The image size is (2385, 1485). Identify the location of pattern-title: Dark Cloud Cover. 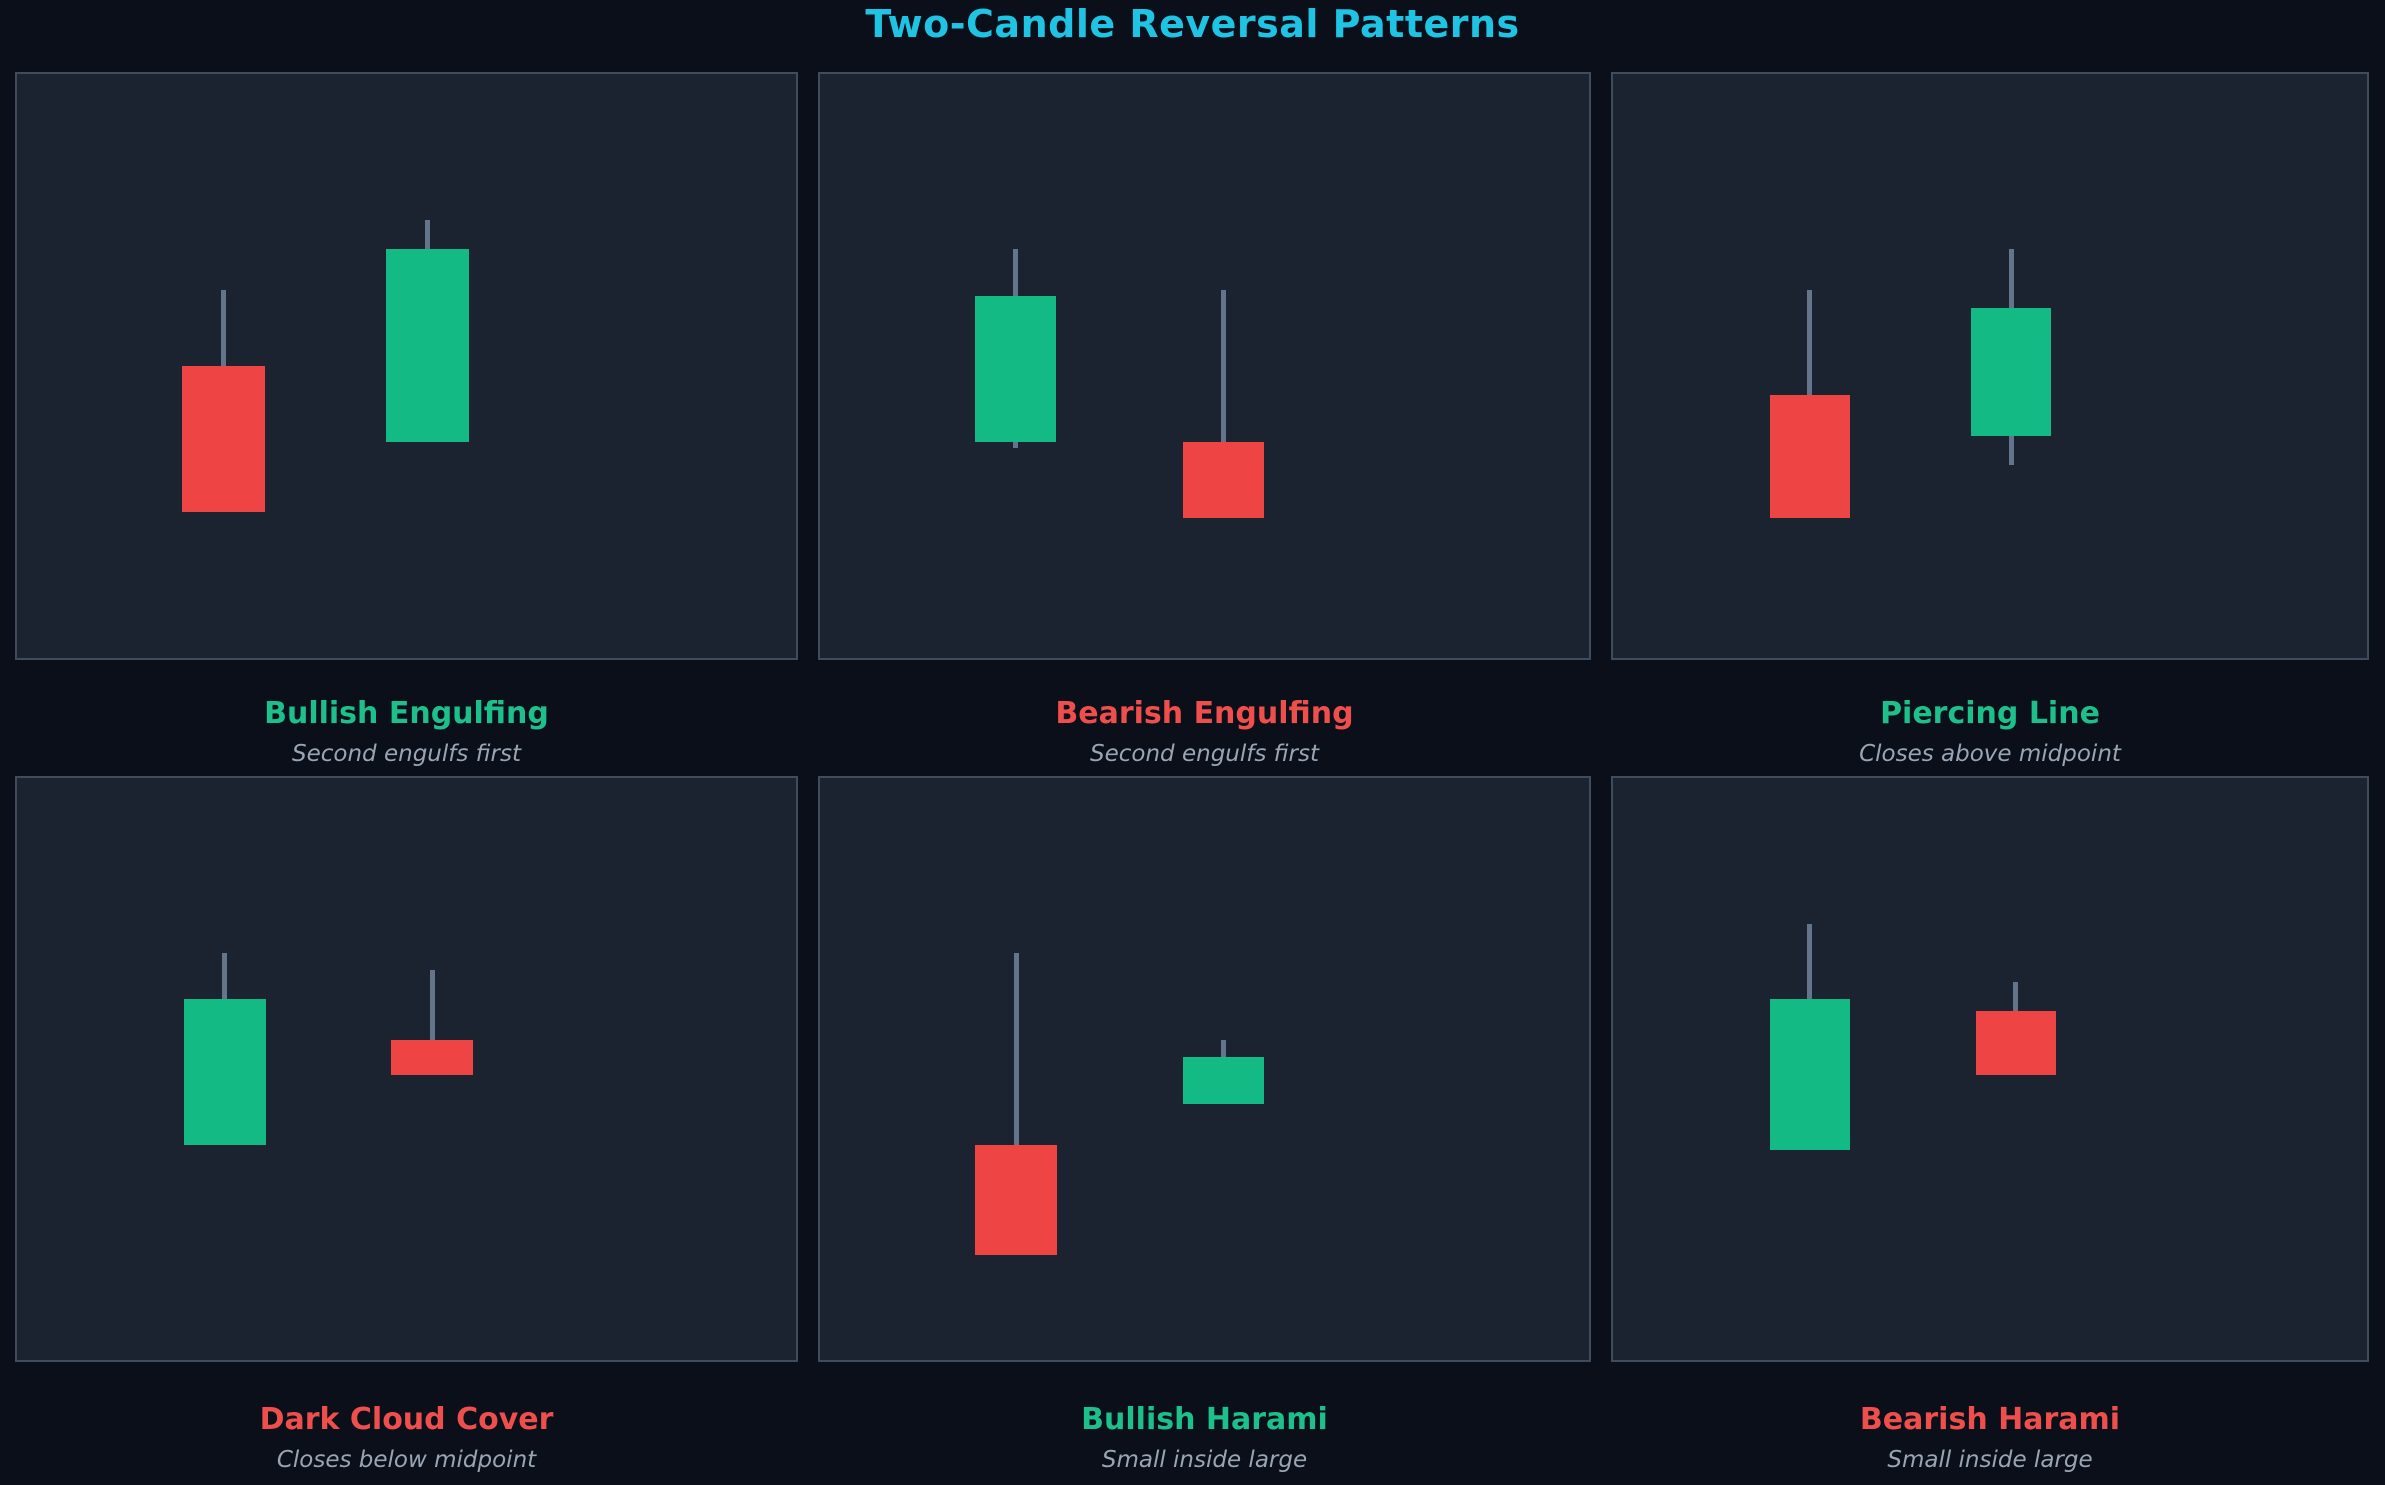
(406, 1419).